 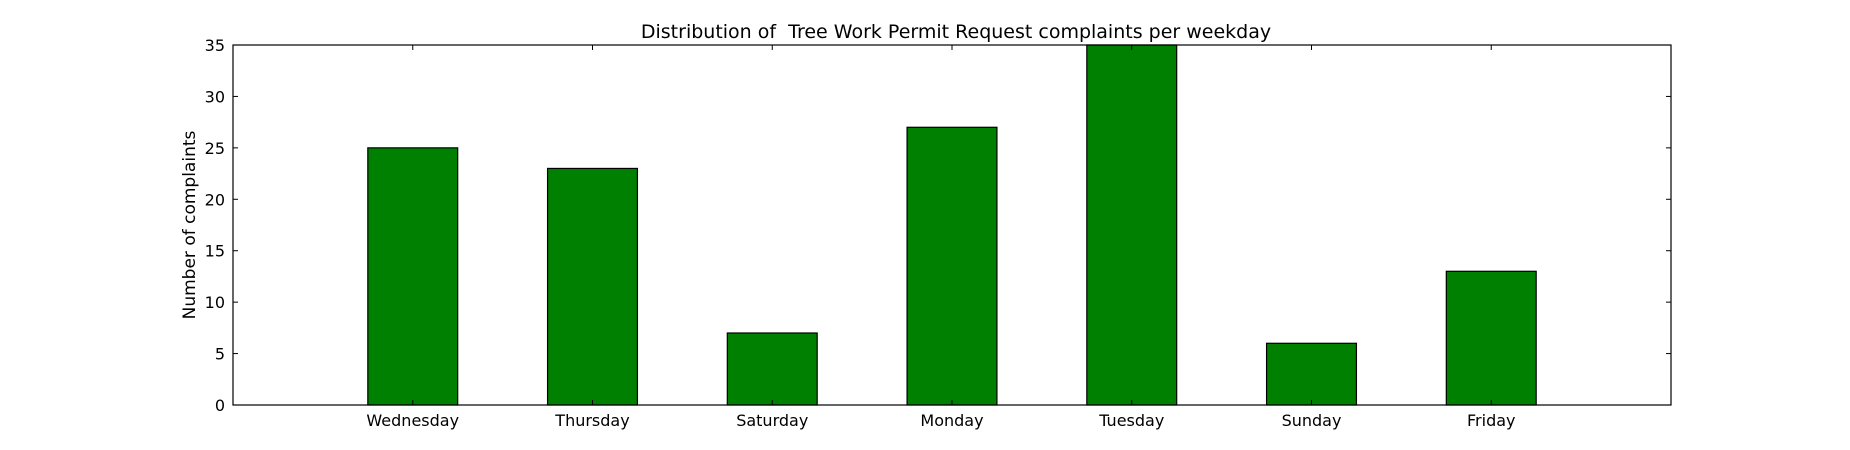 What do you see at coordinates (952, 266) in the screenshot?
I see `bar-monday` at bounding box center [952, 266].